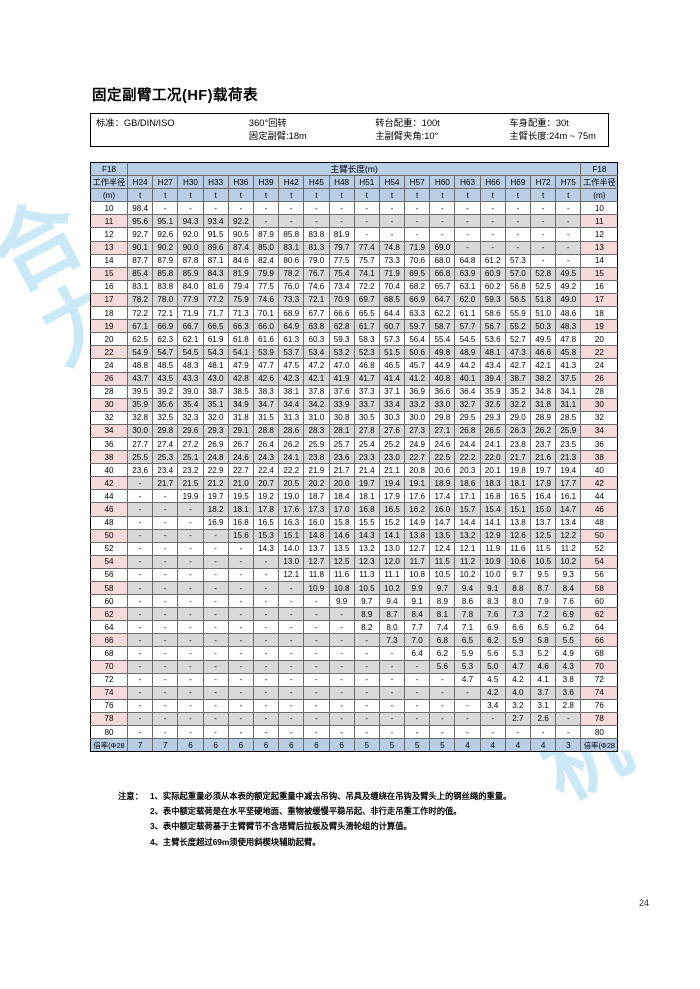  I want to click on capacity-cell-h60-r64: 7.4, so click(442, 627).